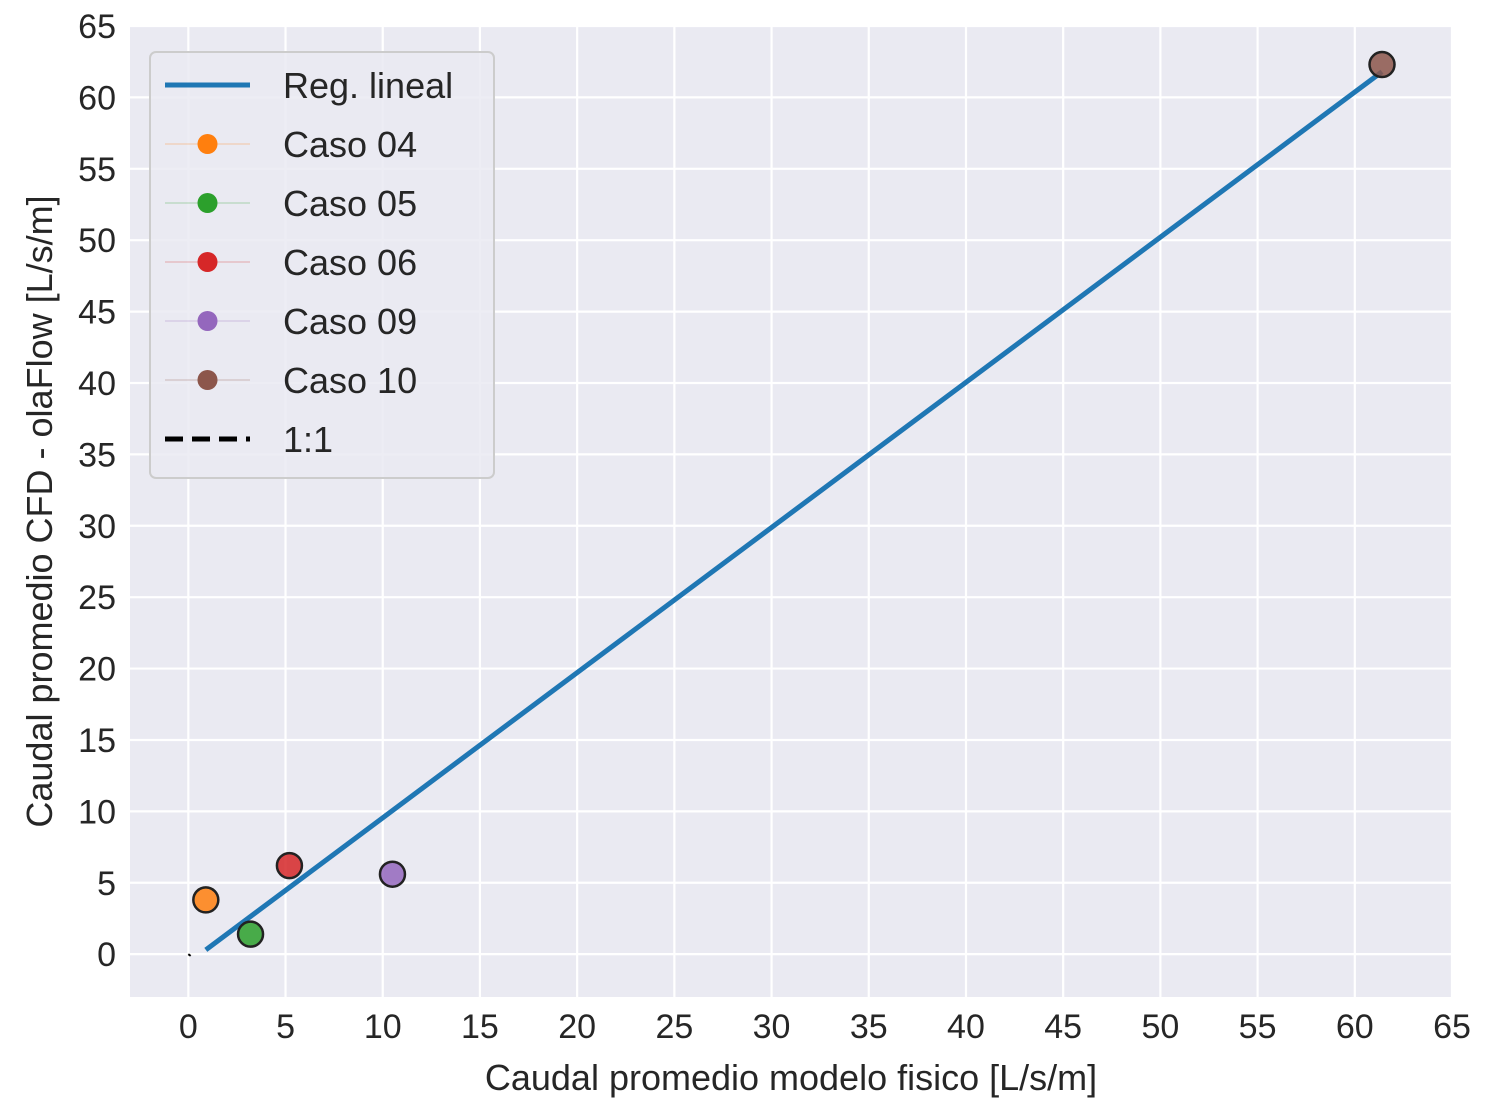 This screenshot has height=1119, width=1497. I want to click on y-tick-label: 5, so click(106, 884).